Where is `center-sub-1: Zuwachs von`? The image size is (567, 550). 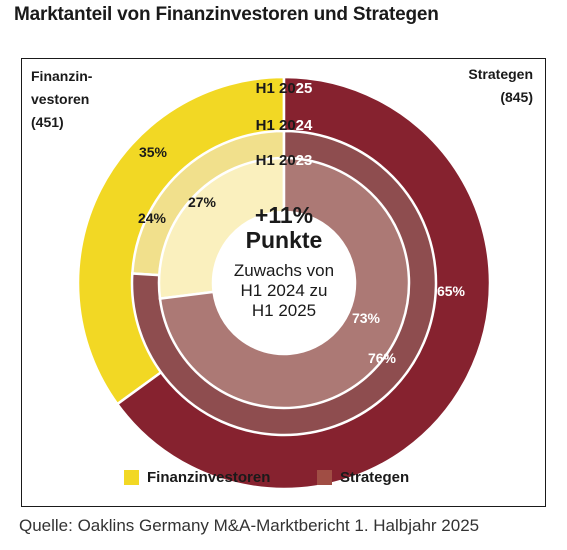
center-sub-1: Zuwachs von is located at coordinates (284, 270).